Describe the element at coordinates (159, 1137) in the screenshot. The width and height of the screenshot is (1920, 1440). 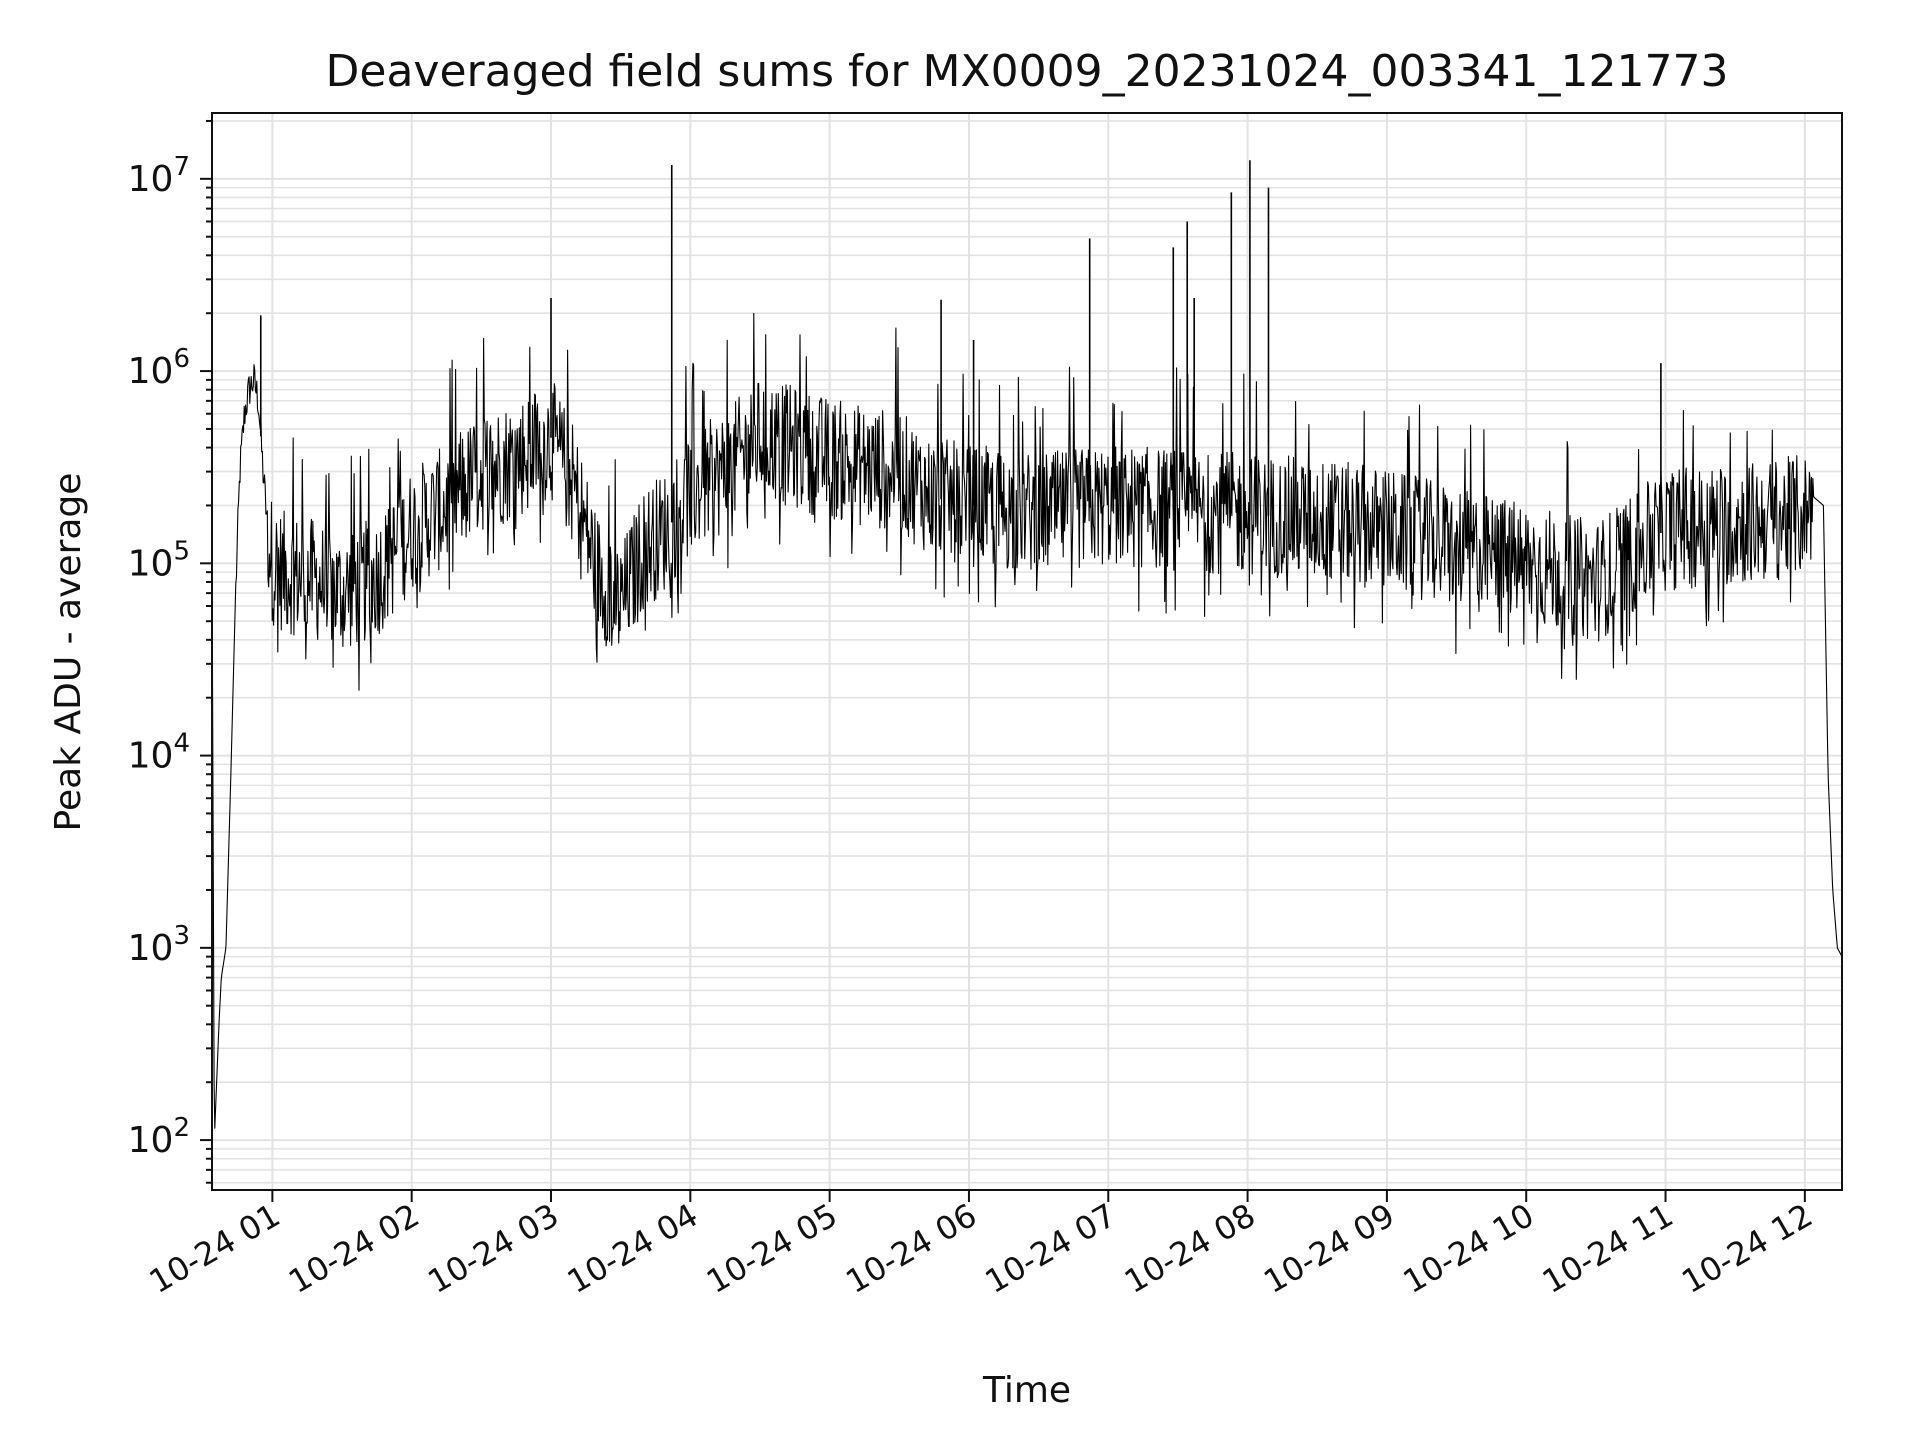
I see `y-tick-label: 10²` at that location.